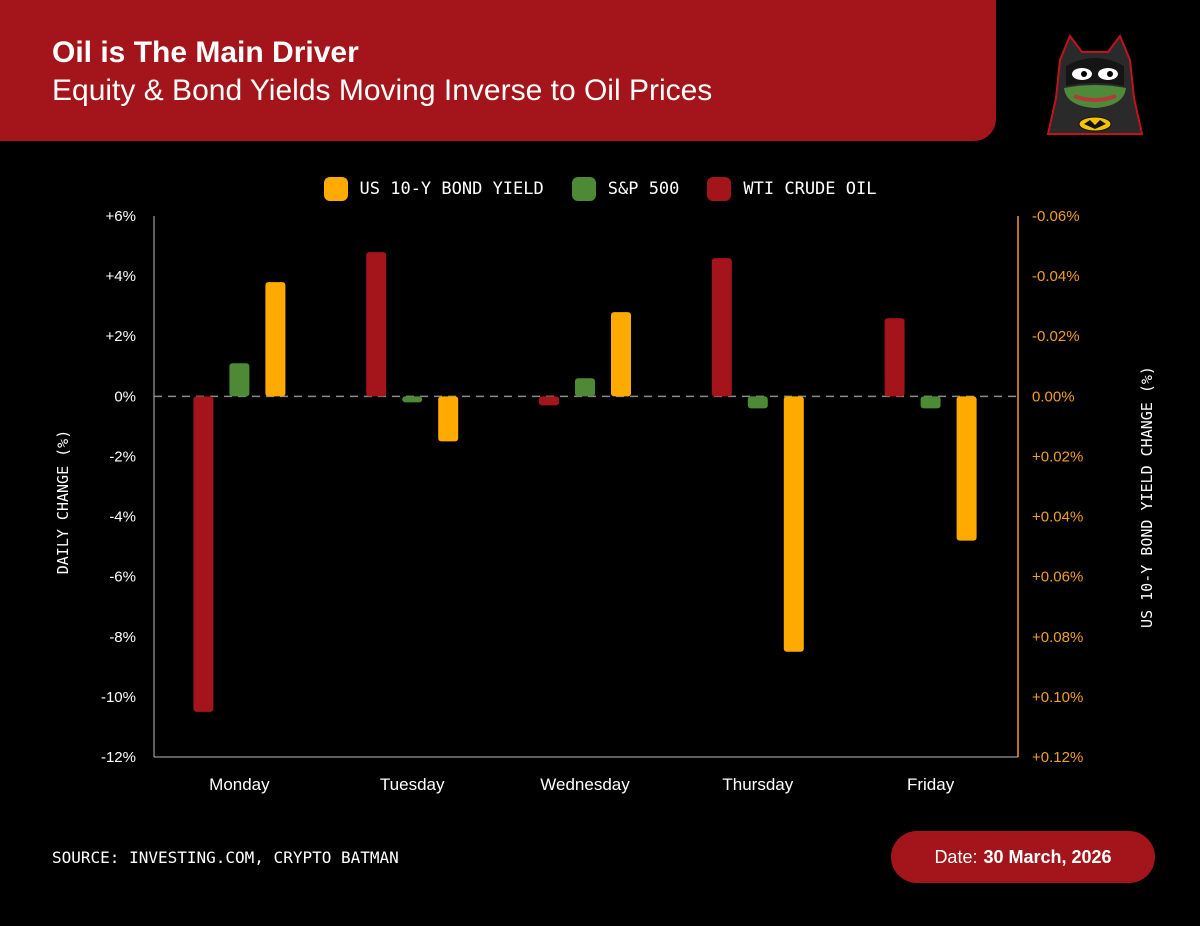  I want to click on legend-swatch-sp500, so click(583, 189).